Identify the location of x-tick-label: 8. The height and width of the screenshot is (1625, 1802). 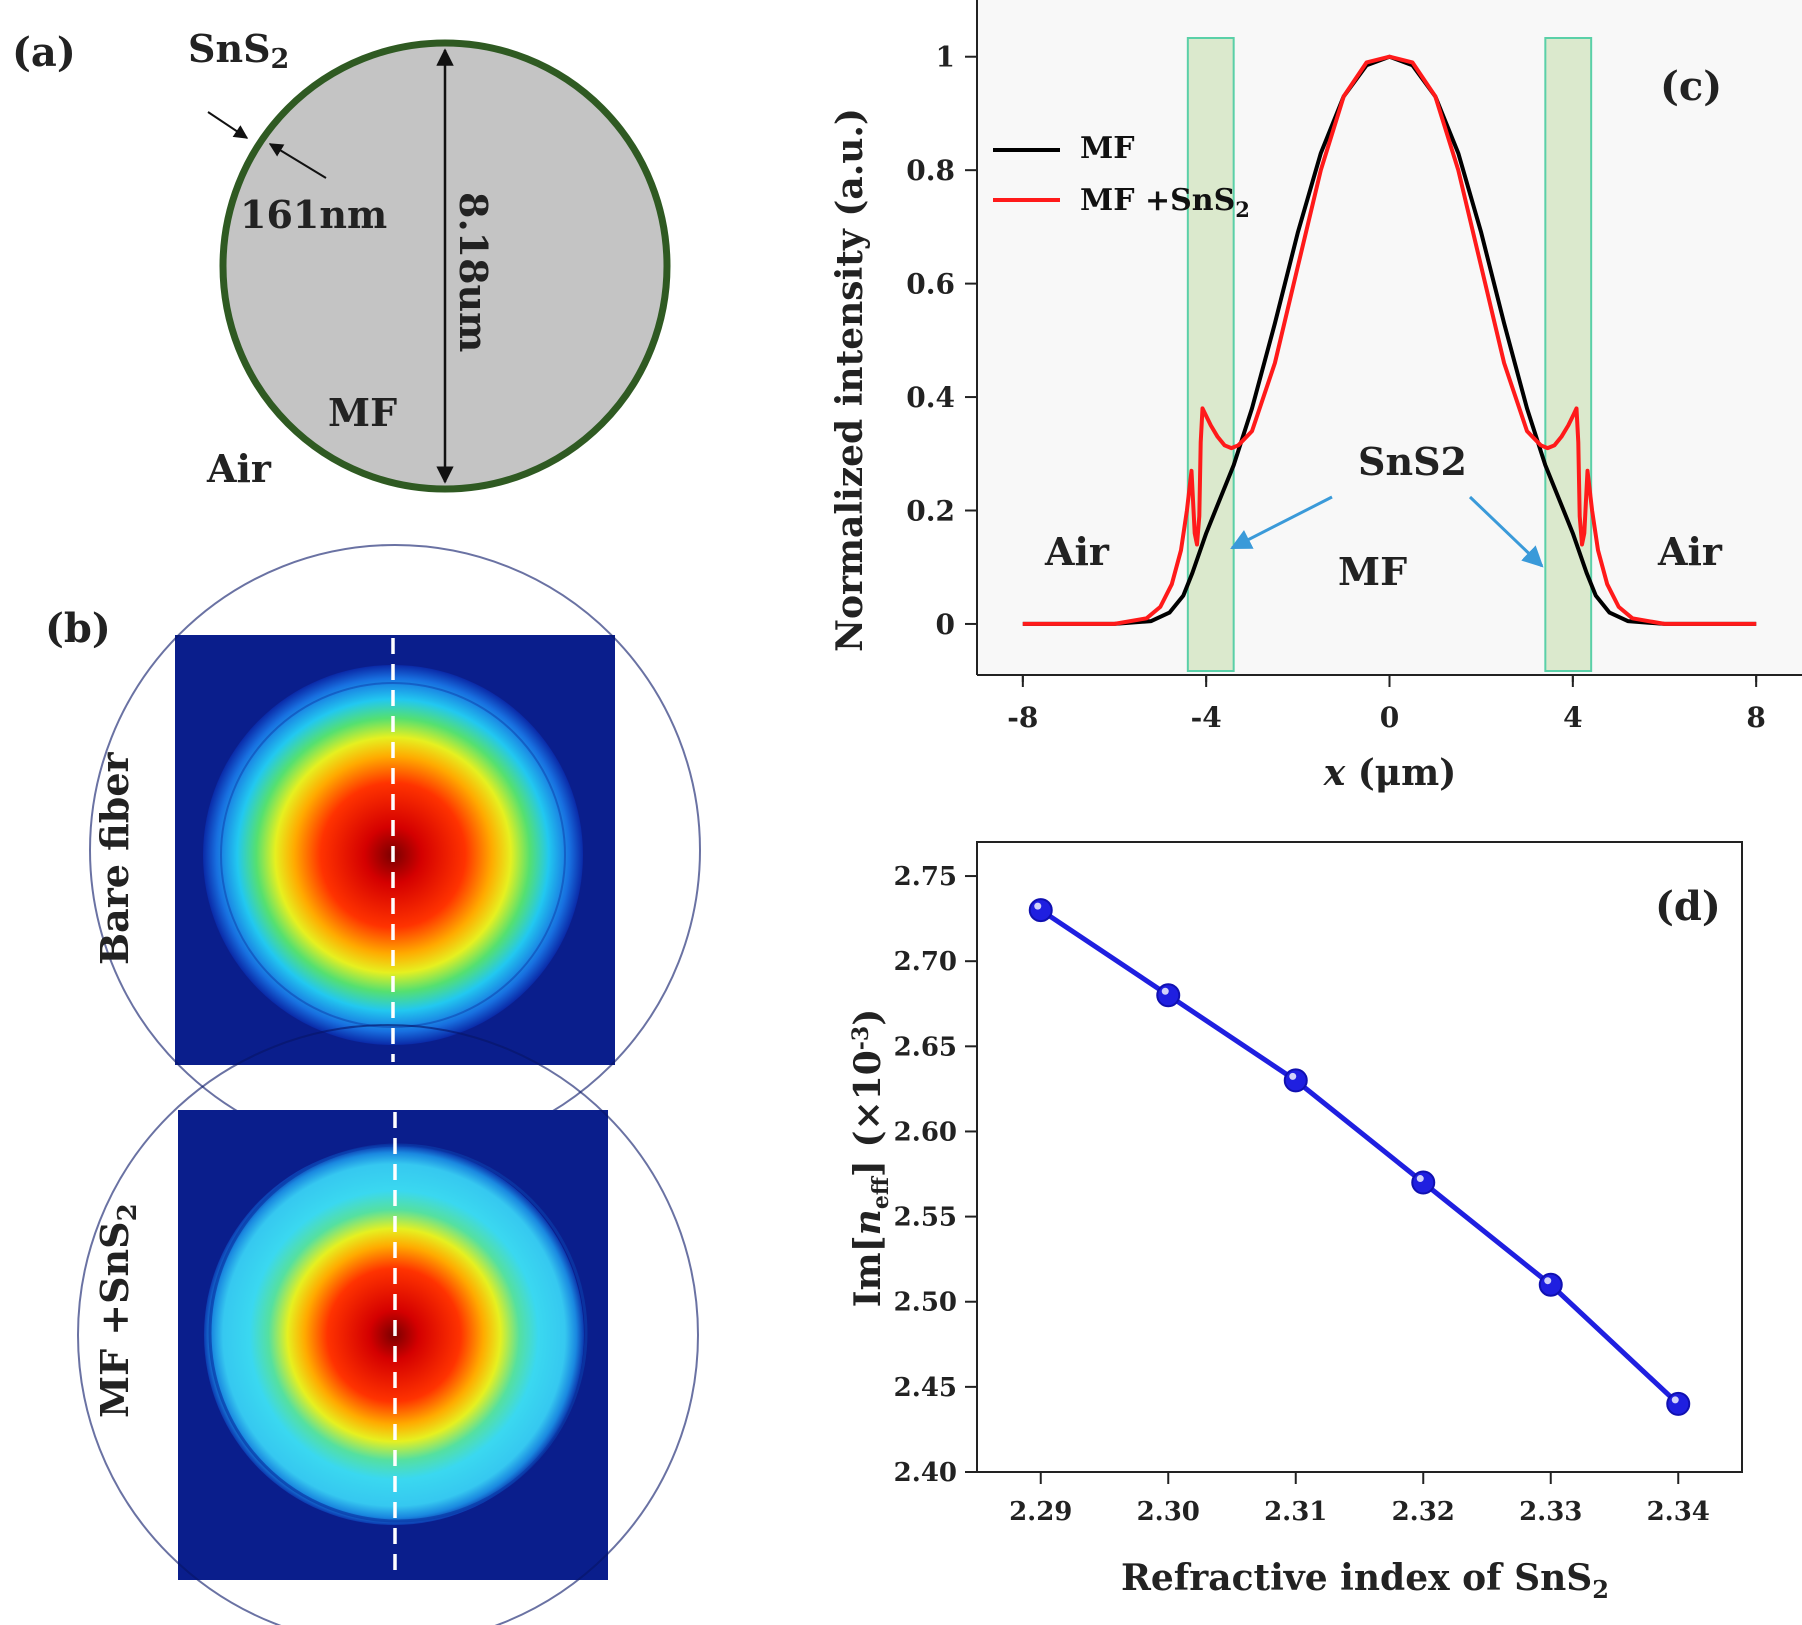
(1755, 717).